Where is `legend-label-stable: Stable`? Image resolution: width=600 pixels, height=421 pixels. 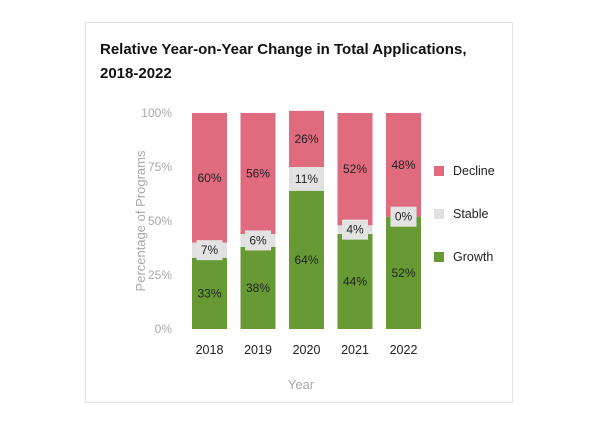
legend-label-stable: Stable is located at coordinates (470, 214).